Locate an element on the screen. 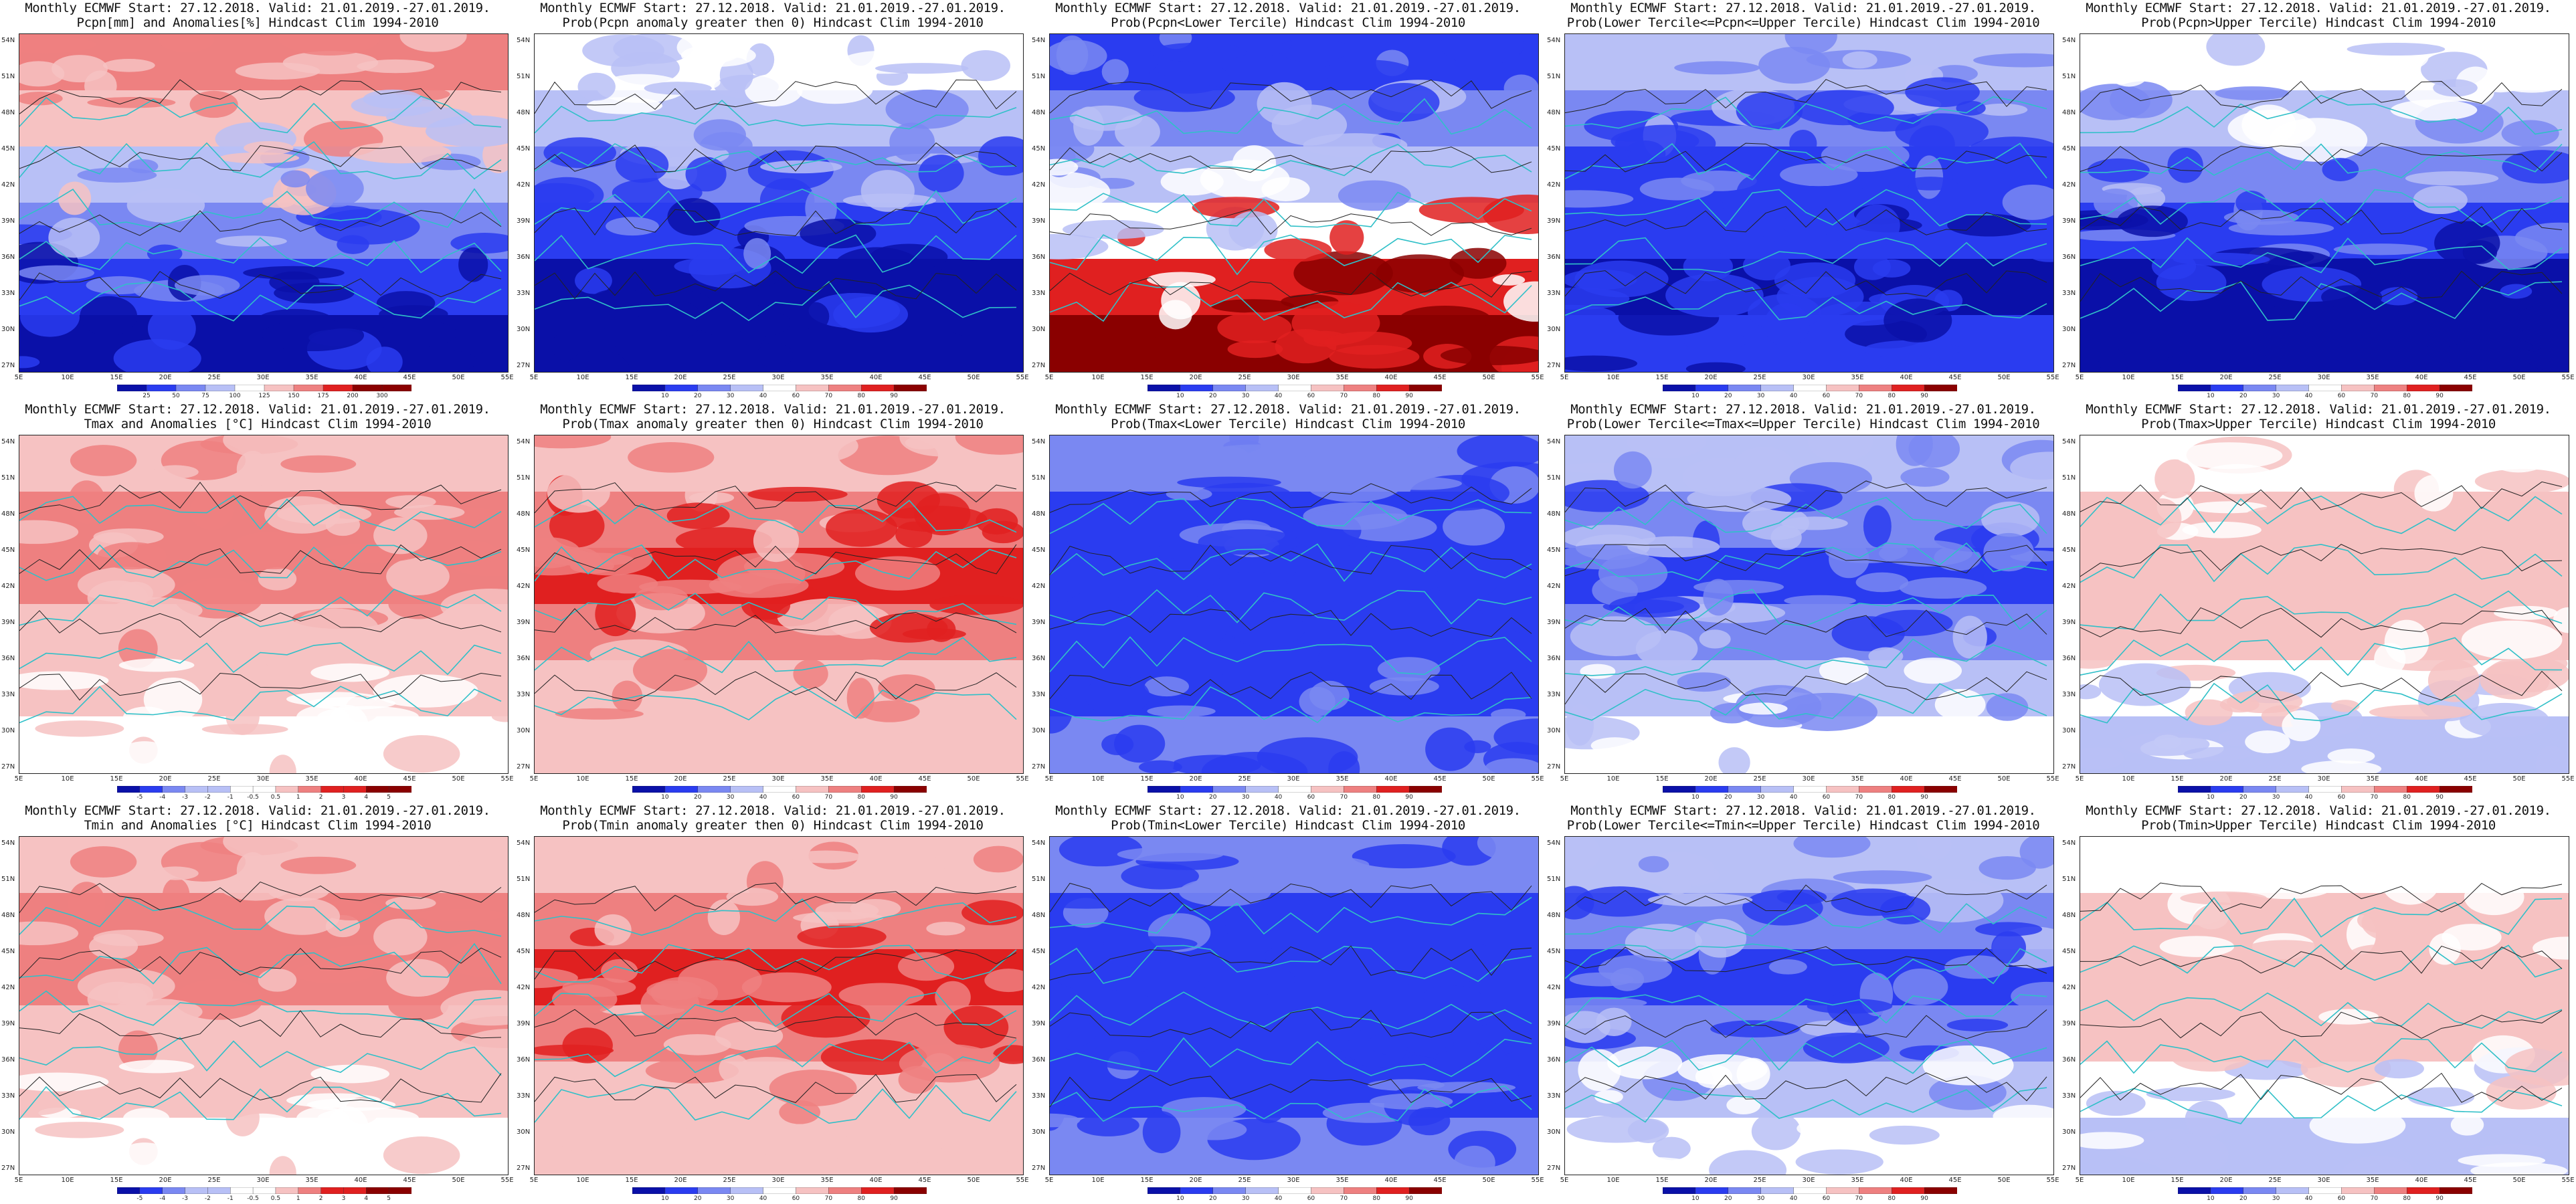 This screenshot has width=2576, height=1204. colorbar-label: 1 is located at coordinates (298, 1198).